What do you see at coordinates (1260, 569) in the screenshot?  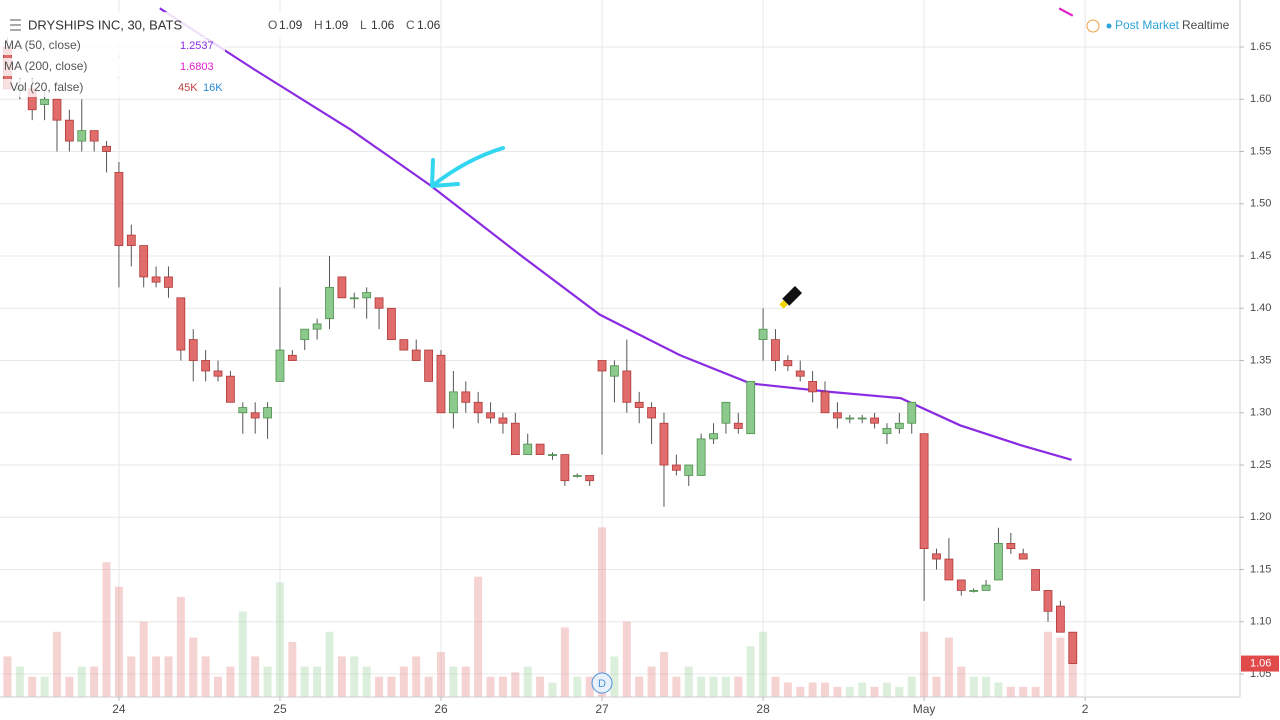 I see `y-tick-label: 1.15` at bounding box center [1260, 569].